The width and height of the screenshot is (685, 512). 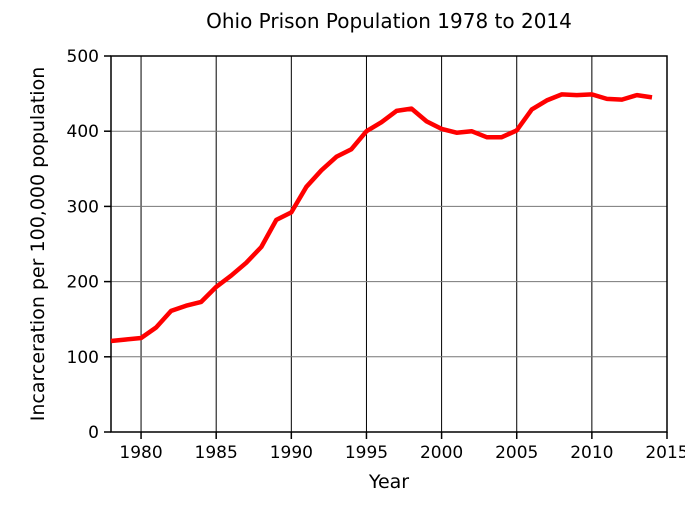 I want to click on x-tick-label: 2010, so click(x=591, y=453).